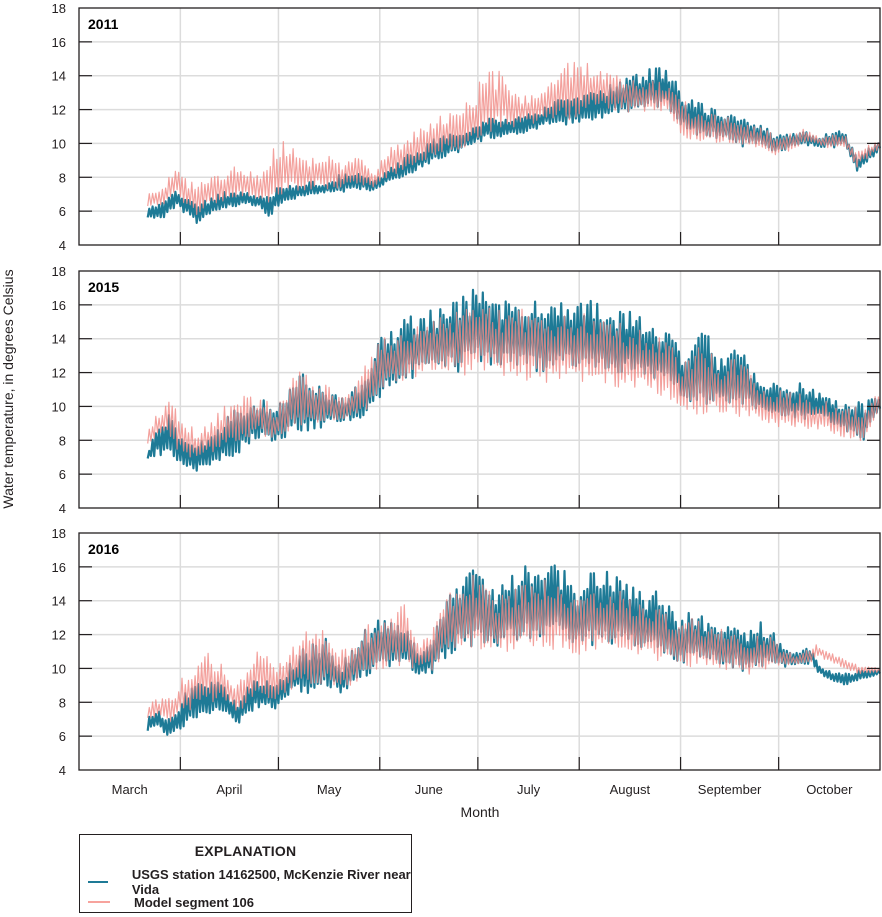 Image resolution: width=882 pixels, height=917 pixels. What do you see at coordinates (480, 812) in the screenshot?
I see `x-axis-title: Month` at bounding box center [480, 812].